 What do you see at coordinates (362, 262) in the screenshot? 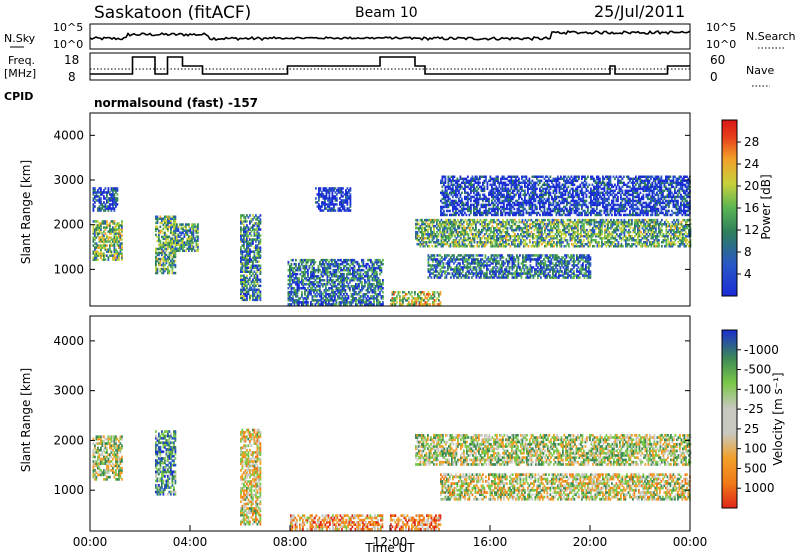
I see `power-cell-1986` at bounding box center [362, 262].